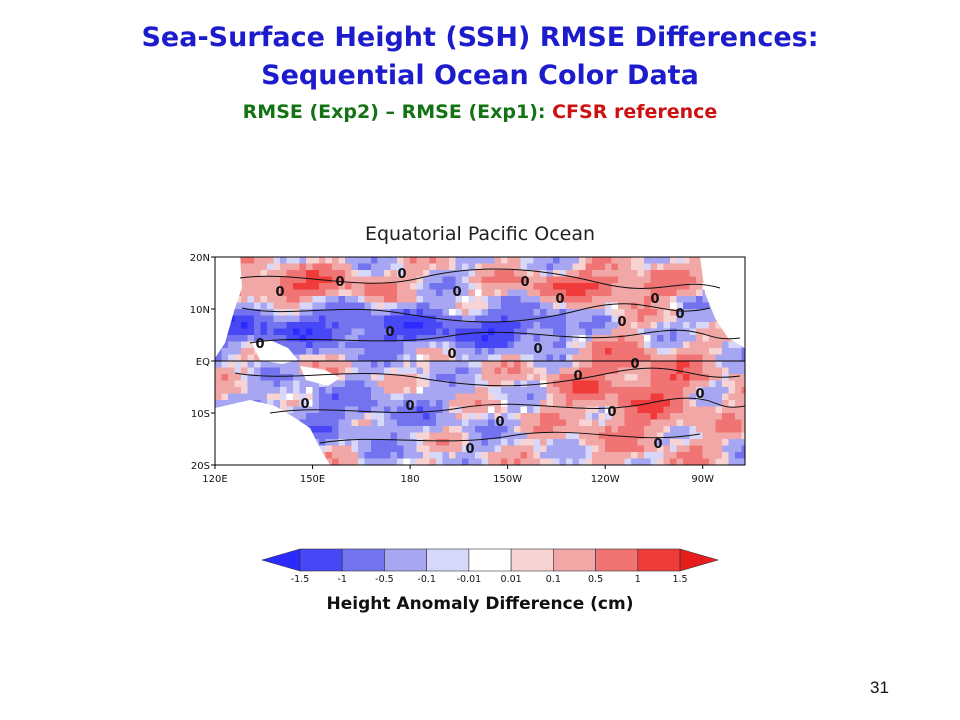  What do you see at coordinates (476, 313) in the screenshot?
I see `zero-contour` at bounding box center [476, 313].